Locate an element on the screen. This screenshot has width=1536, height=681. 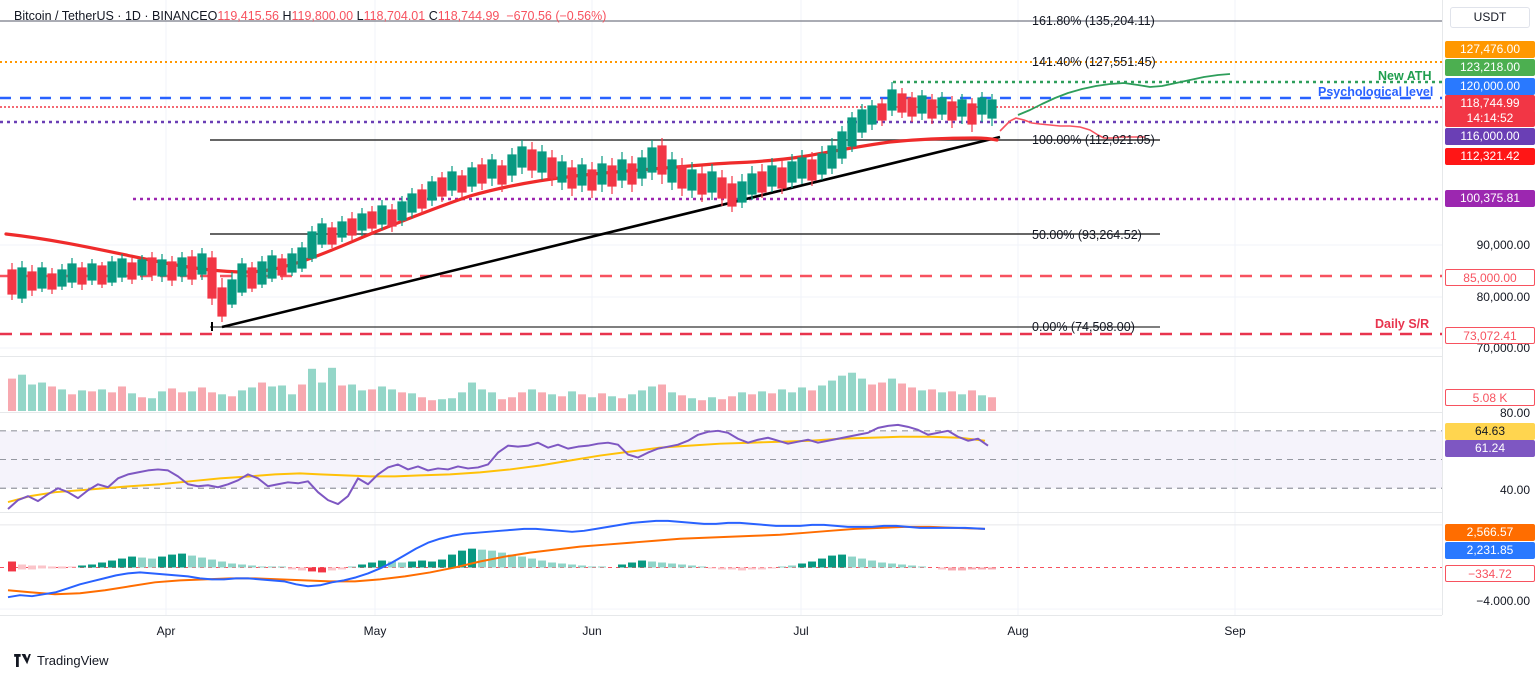
axis-tick-80000: 80,000.00 is located at coordinates (1503, 297).